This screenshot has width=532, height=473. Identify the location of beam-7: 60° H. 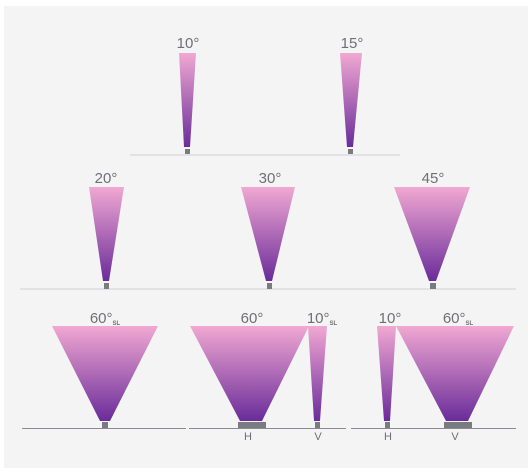
(249, 376).